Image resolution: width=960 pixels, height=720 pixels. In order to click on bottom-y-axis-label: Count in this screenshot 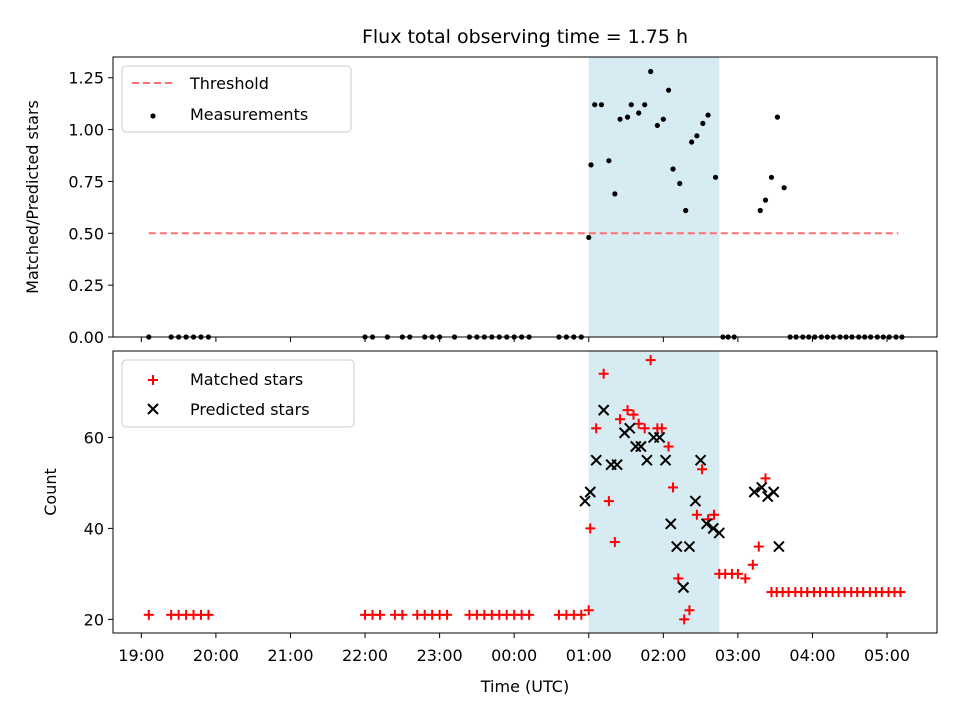, I will do `click(50, 492)`.